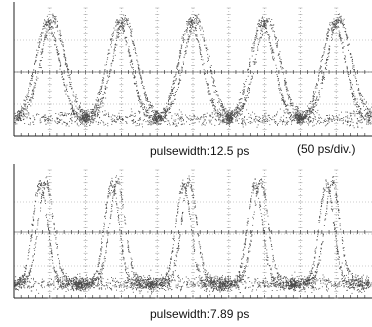 The width and height of the screenshot is (372, 327). Describe the element at coordinates (326, 149) in the screenshot. I see `time-scale-label: (50 ps/div.)` at that location.